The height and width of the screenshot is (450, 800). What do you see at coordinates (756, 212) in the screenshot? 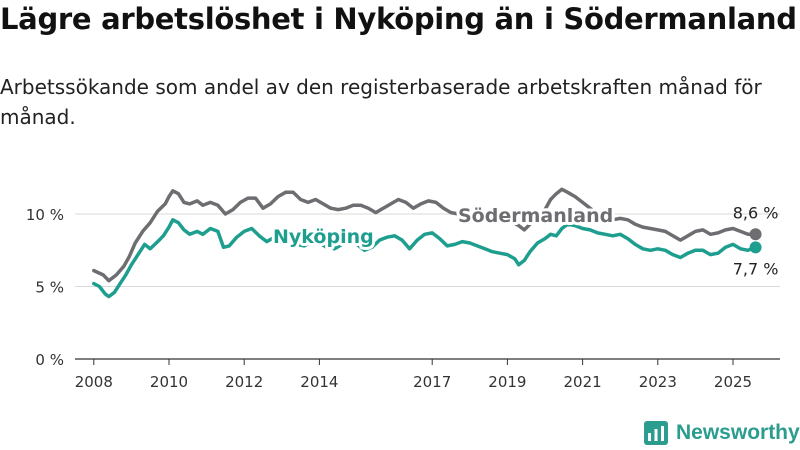
I see `end-value-sodermanland: 8,6 %` at bounding box center [756, 212].